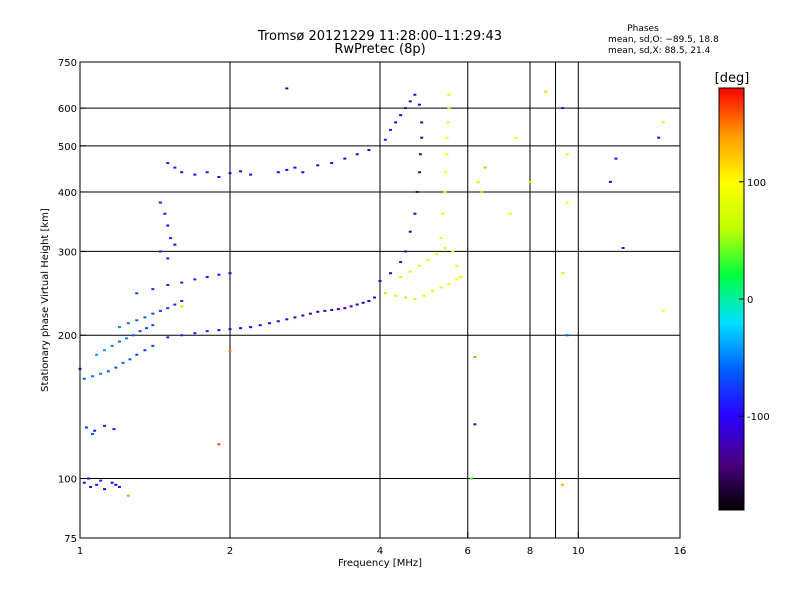  Describe the element at coordinates (680, 551) in the screenshot. I see `x-tick-label: 16` at that location.